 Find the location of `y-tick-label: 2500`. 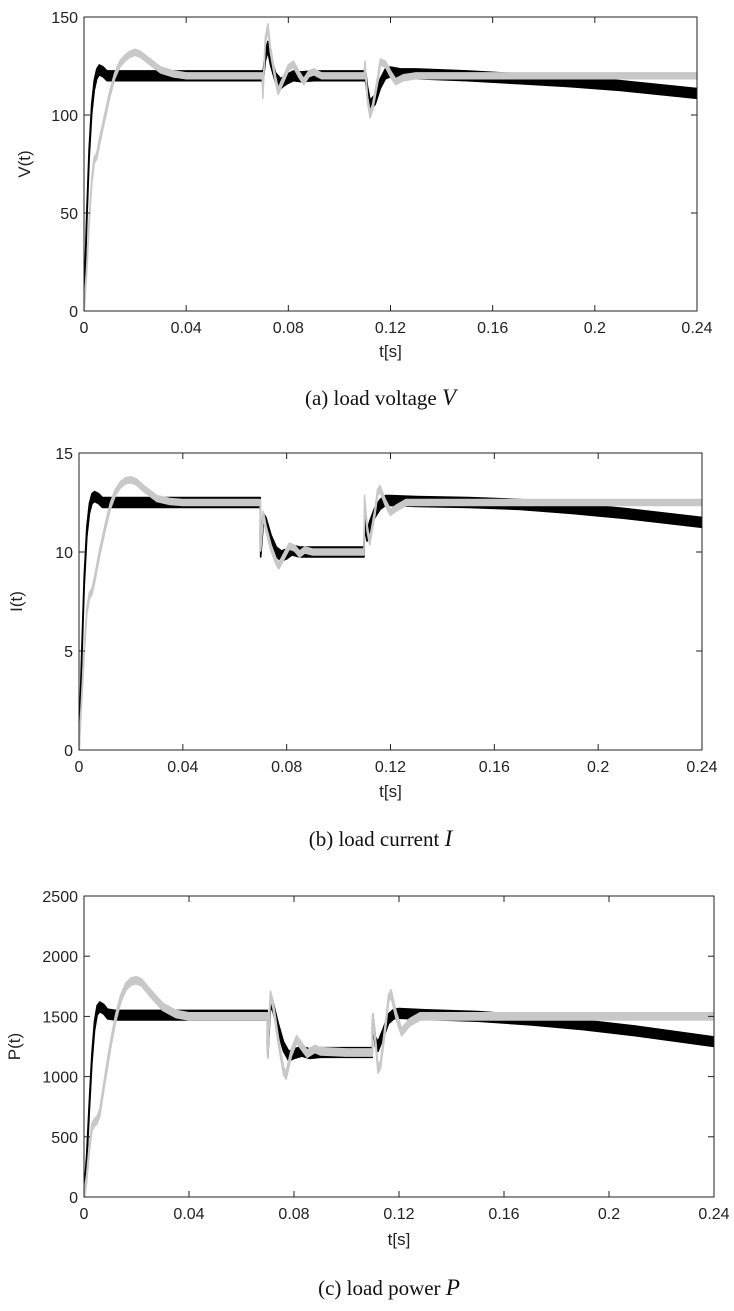

y-tick-label: 2500 is located at coordinates (60, 897).